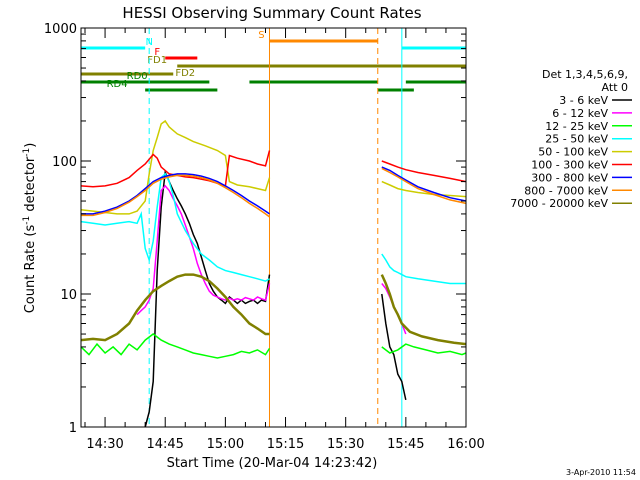 Image resolution: width=640 pixels, height=480 pixels. I want to click on x-axis-label: Start Time (20-Mar-04 14:23:42), so click(272, 463).